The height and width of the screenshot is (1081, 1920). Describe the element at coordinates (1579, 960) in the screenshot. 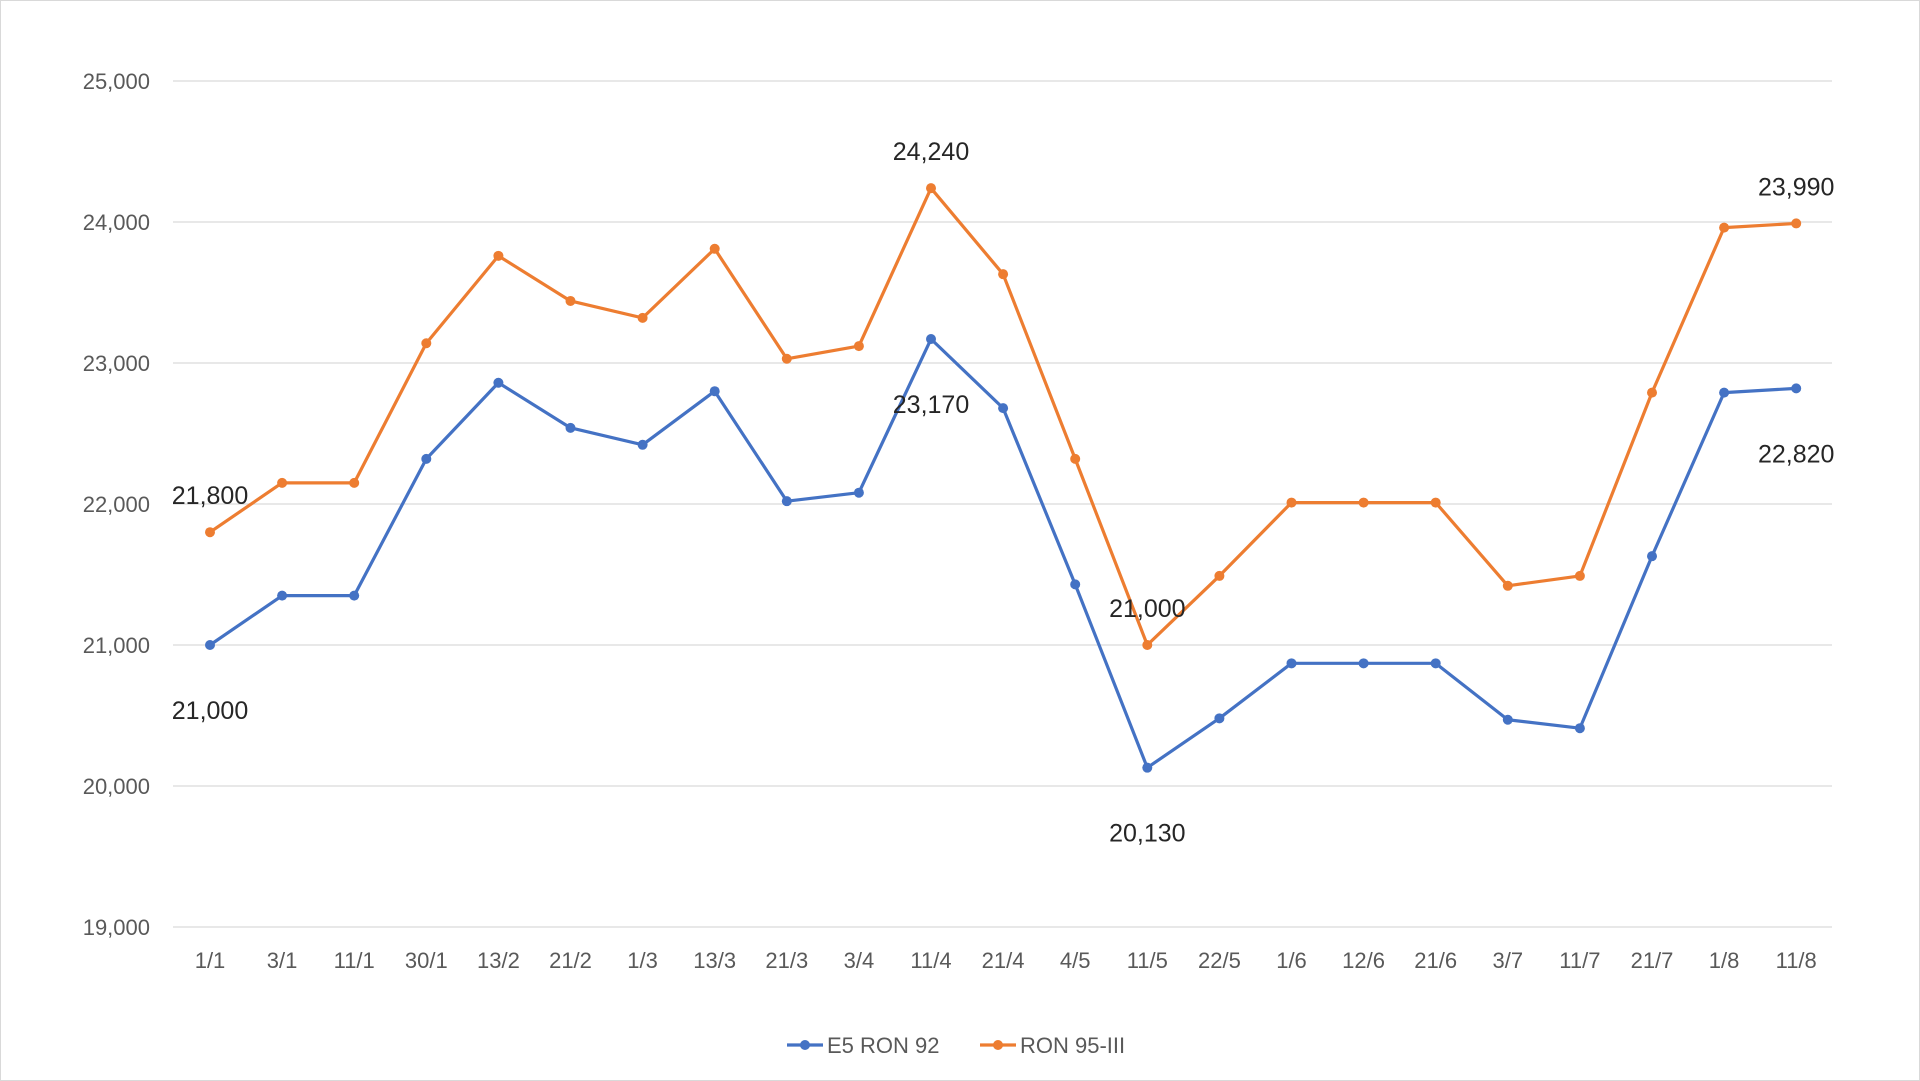

I see `x-tick-label: 11/7` at that location.